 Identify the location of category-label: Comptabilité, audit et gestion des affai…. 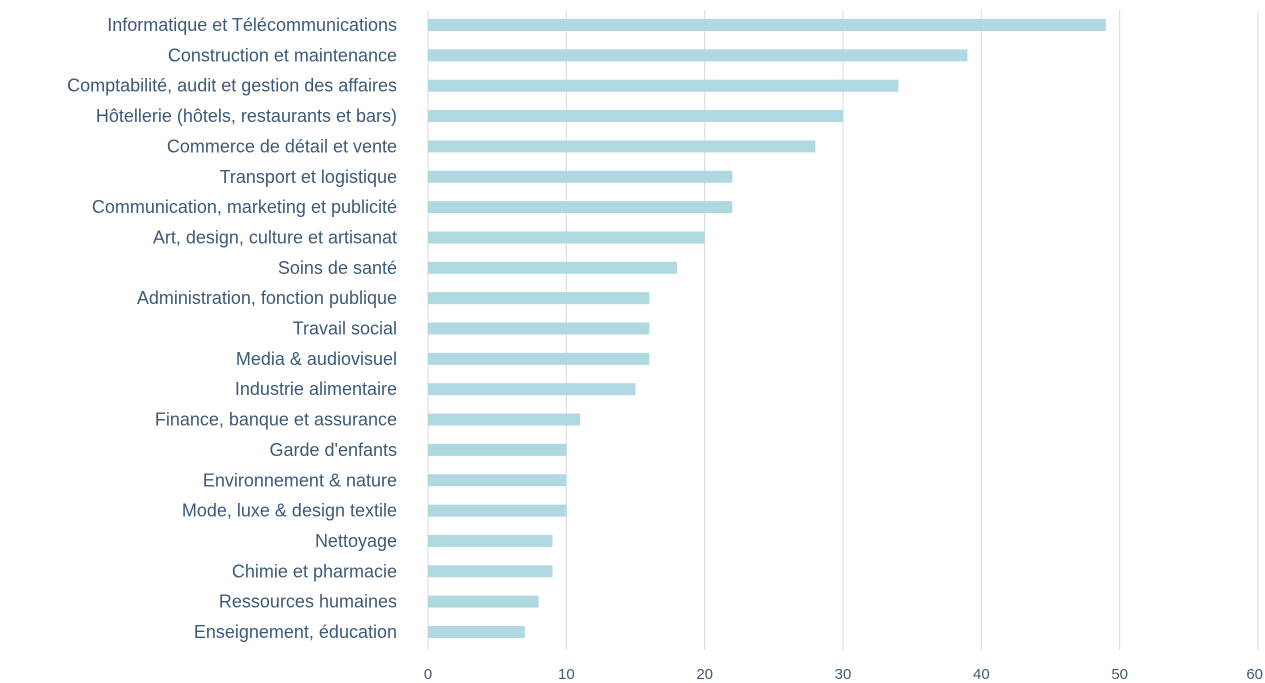
(232, 86).